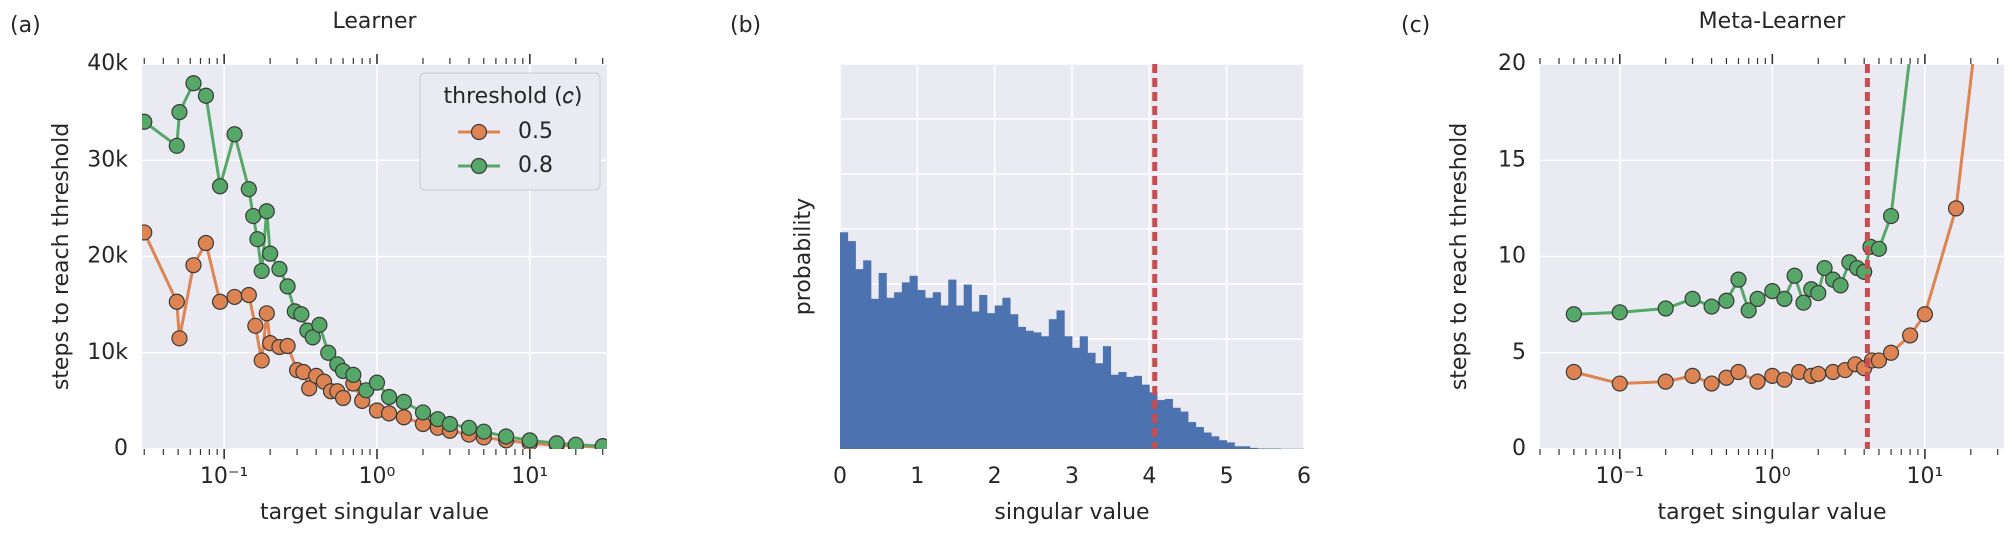  What do you see at coordinates (535, 165) in the screenshot?
I see `legend-label: 0.8` at bounding box center [535, 165].